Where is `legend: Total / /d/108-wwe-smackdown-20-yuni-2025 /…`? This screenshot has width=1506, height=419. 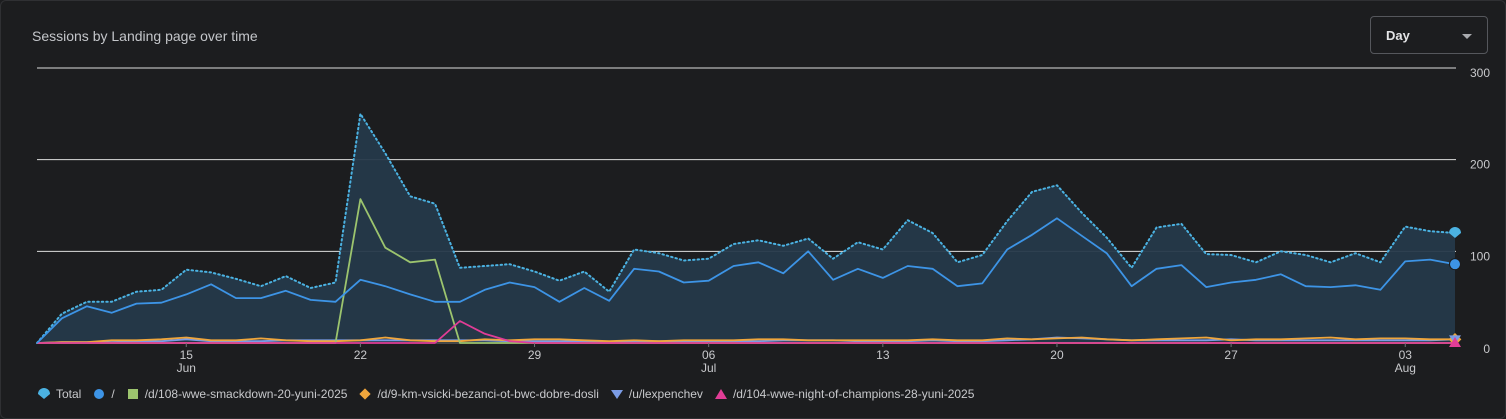 legend: Total / /d/108-wwe-smackdown-20-yuni-2025 /… is located at coordinates (511, 394).